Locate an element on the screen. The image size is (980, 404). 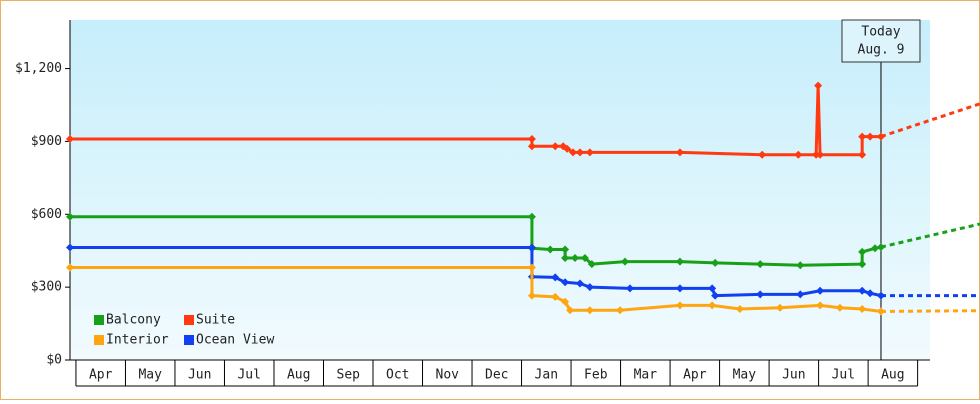
x-tick-label: Apr is located at coordinates (695, 375).